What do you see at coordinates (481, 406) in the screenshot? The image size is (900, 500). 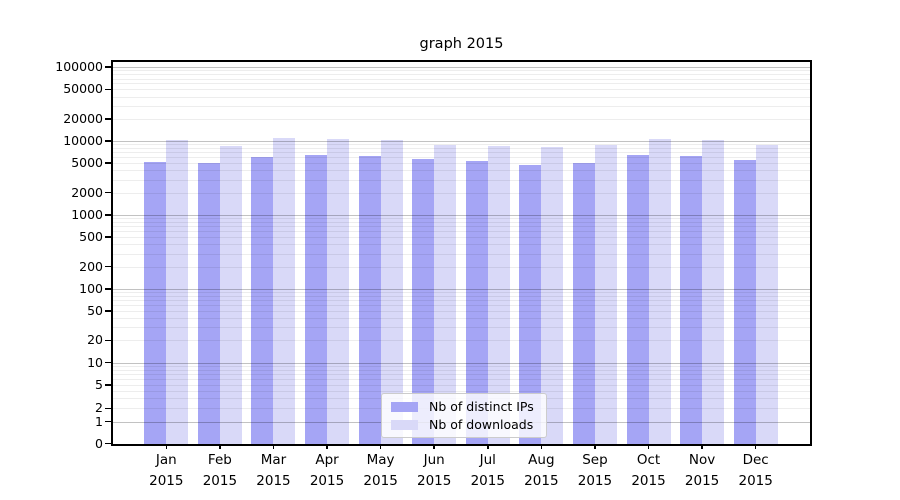 I see `legend-label-distinct-ips: Nb of distinct IPs` at bounding box center [481, 406].